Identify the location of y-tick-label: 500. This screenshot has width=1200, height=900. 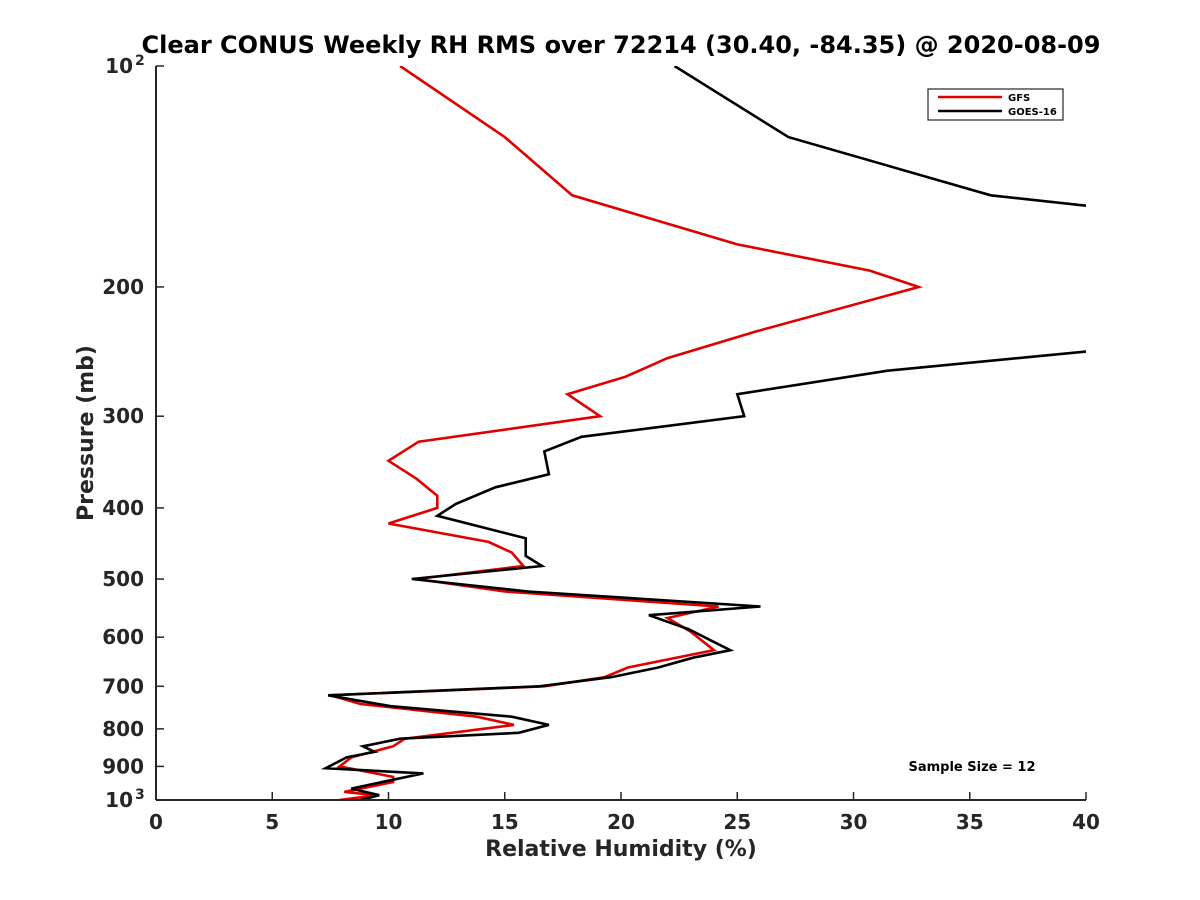
(123, 579).